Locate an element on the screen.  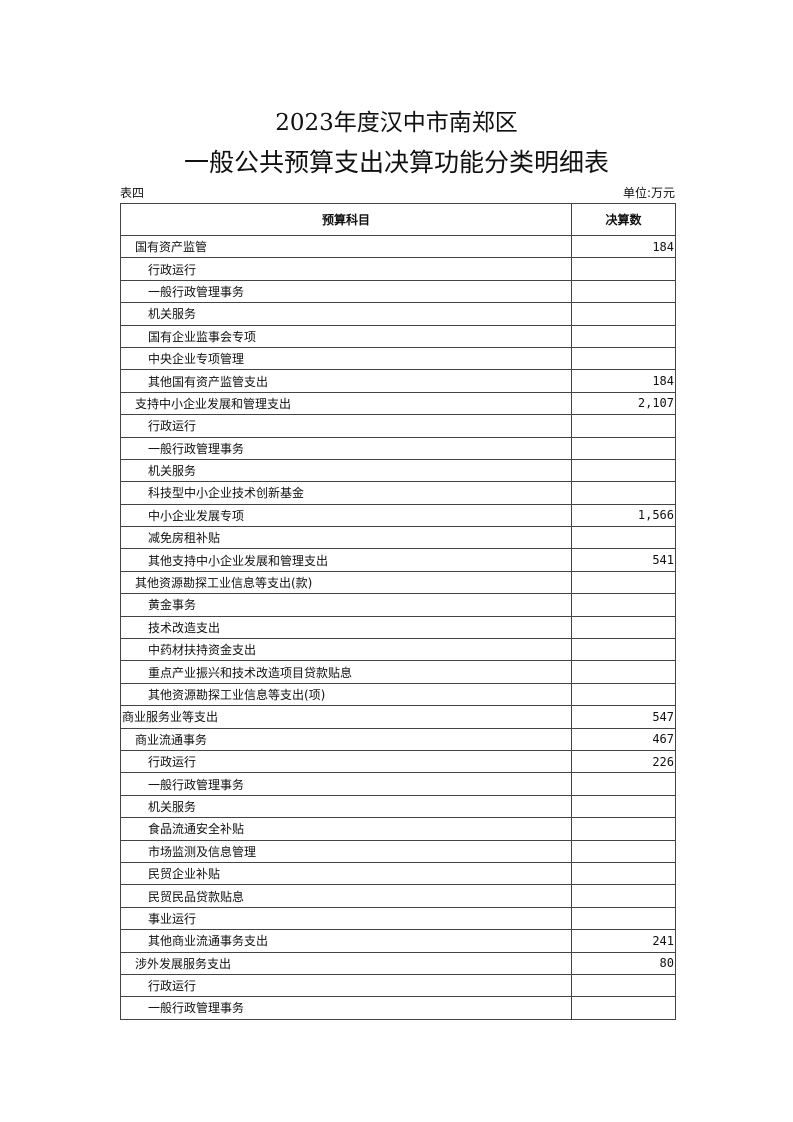
table-row: 商业服务业等支出 547 is located at coordinates (398, 717).